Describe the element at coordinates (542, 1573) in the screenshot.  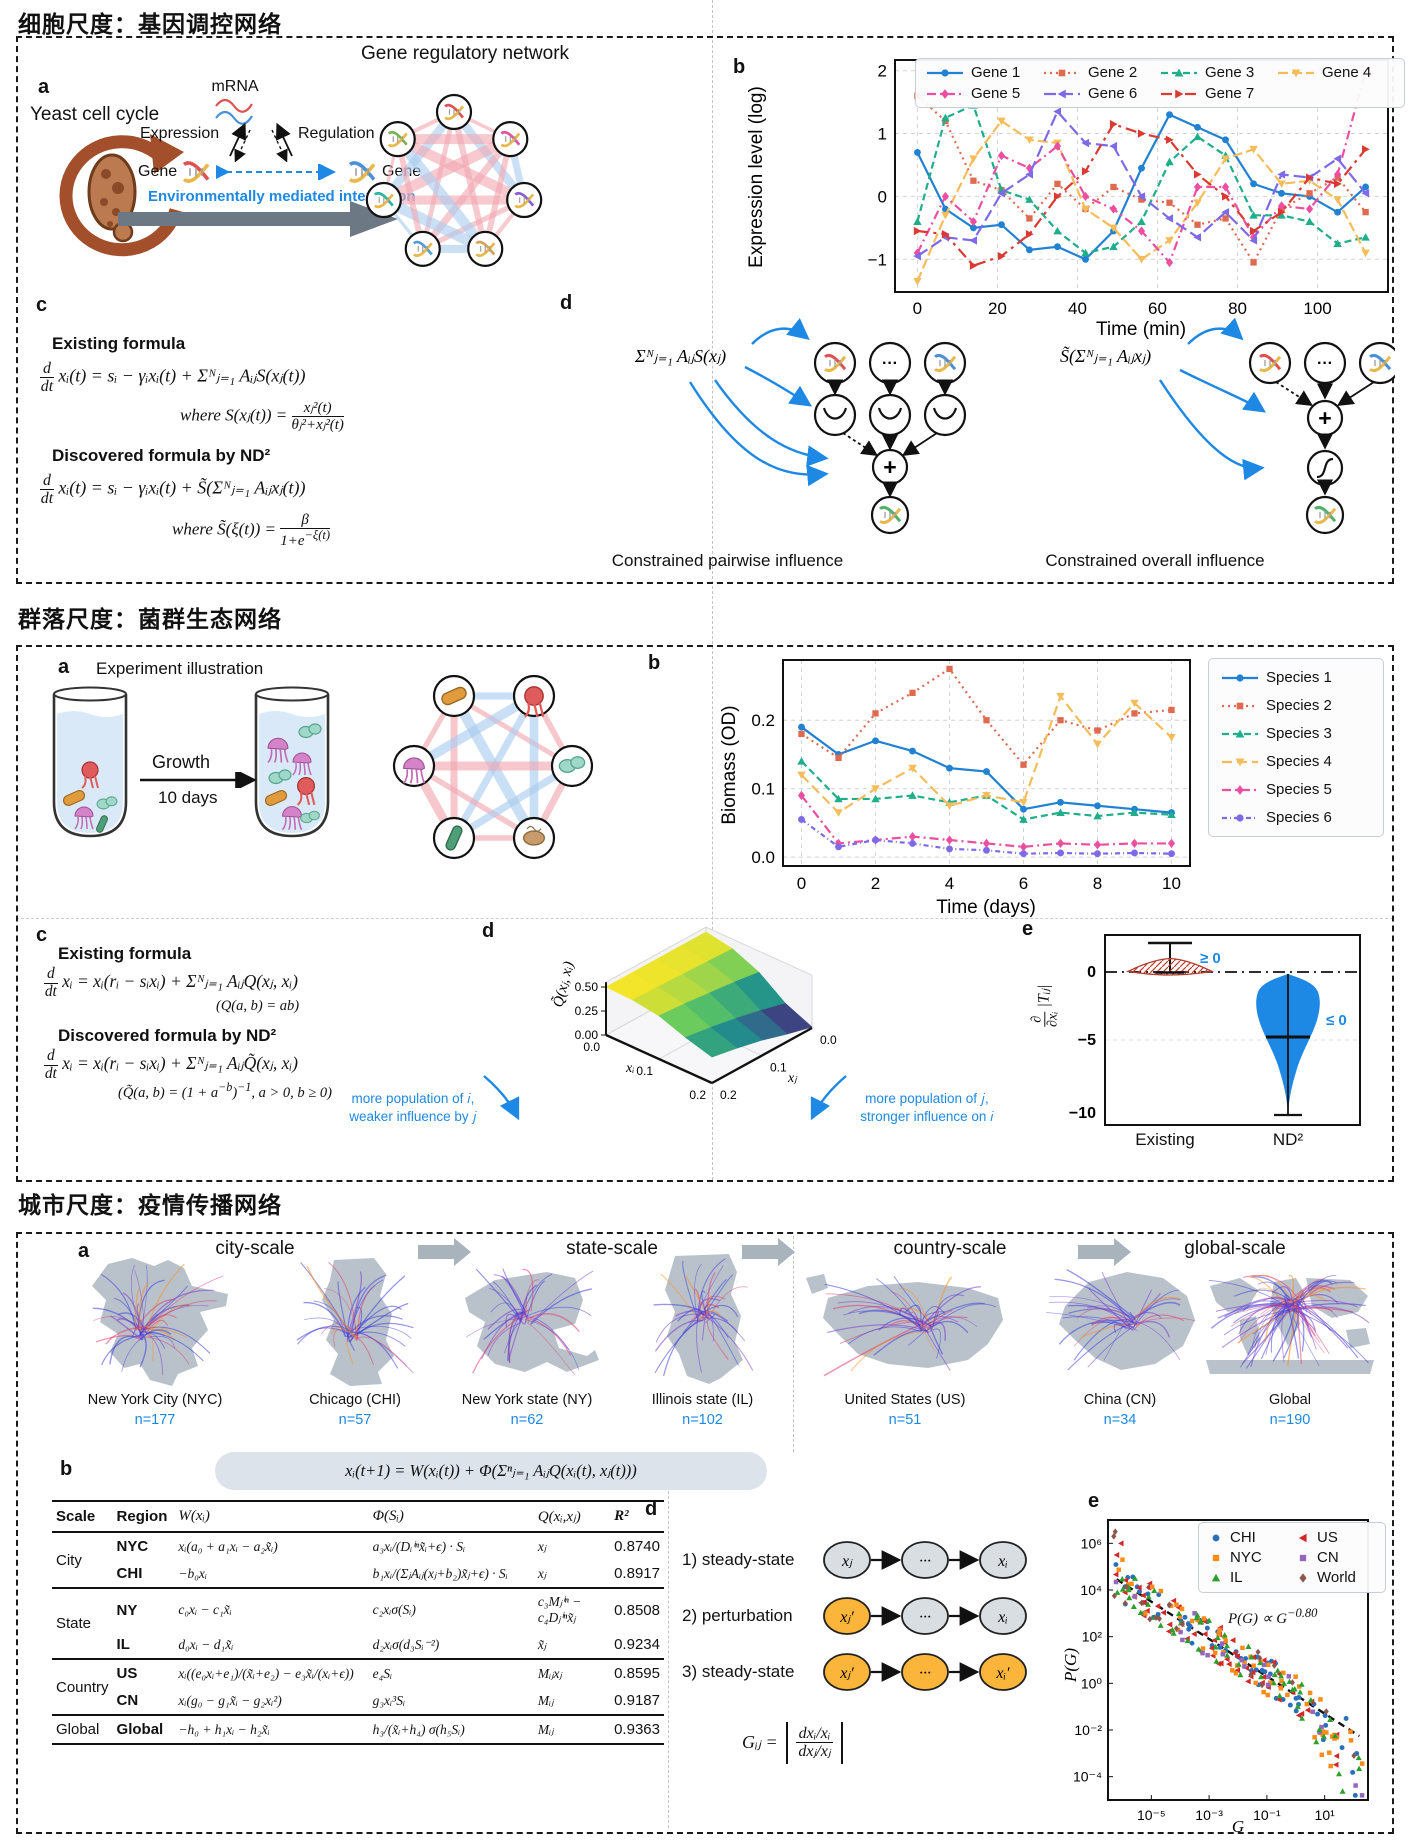
I see `table-cell: xⱼ` at that location.